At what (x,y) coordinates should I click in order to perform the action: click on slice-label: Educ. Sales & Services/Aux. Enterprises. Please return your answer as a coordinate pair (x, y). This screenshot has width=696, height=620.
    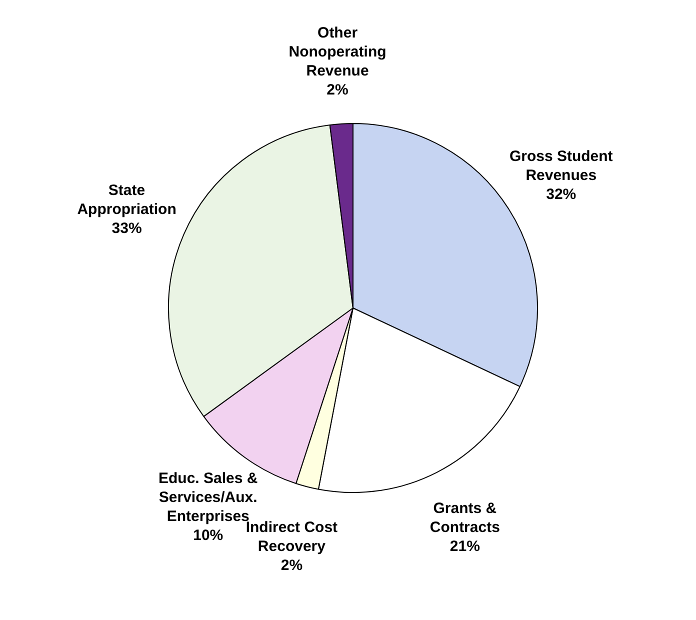
    Looking at the image, I should click on (208, 498).